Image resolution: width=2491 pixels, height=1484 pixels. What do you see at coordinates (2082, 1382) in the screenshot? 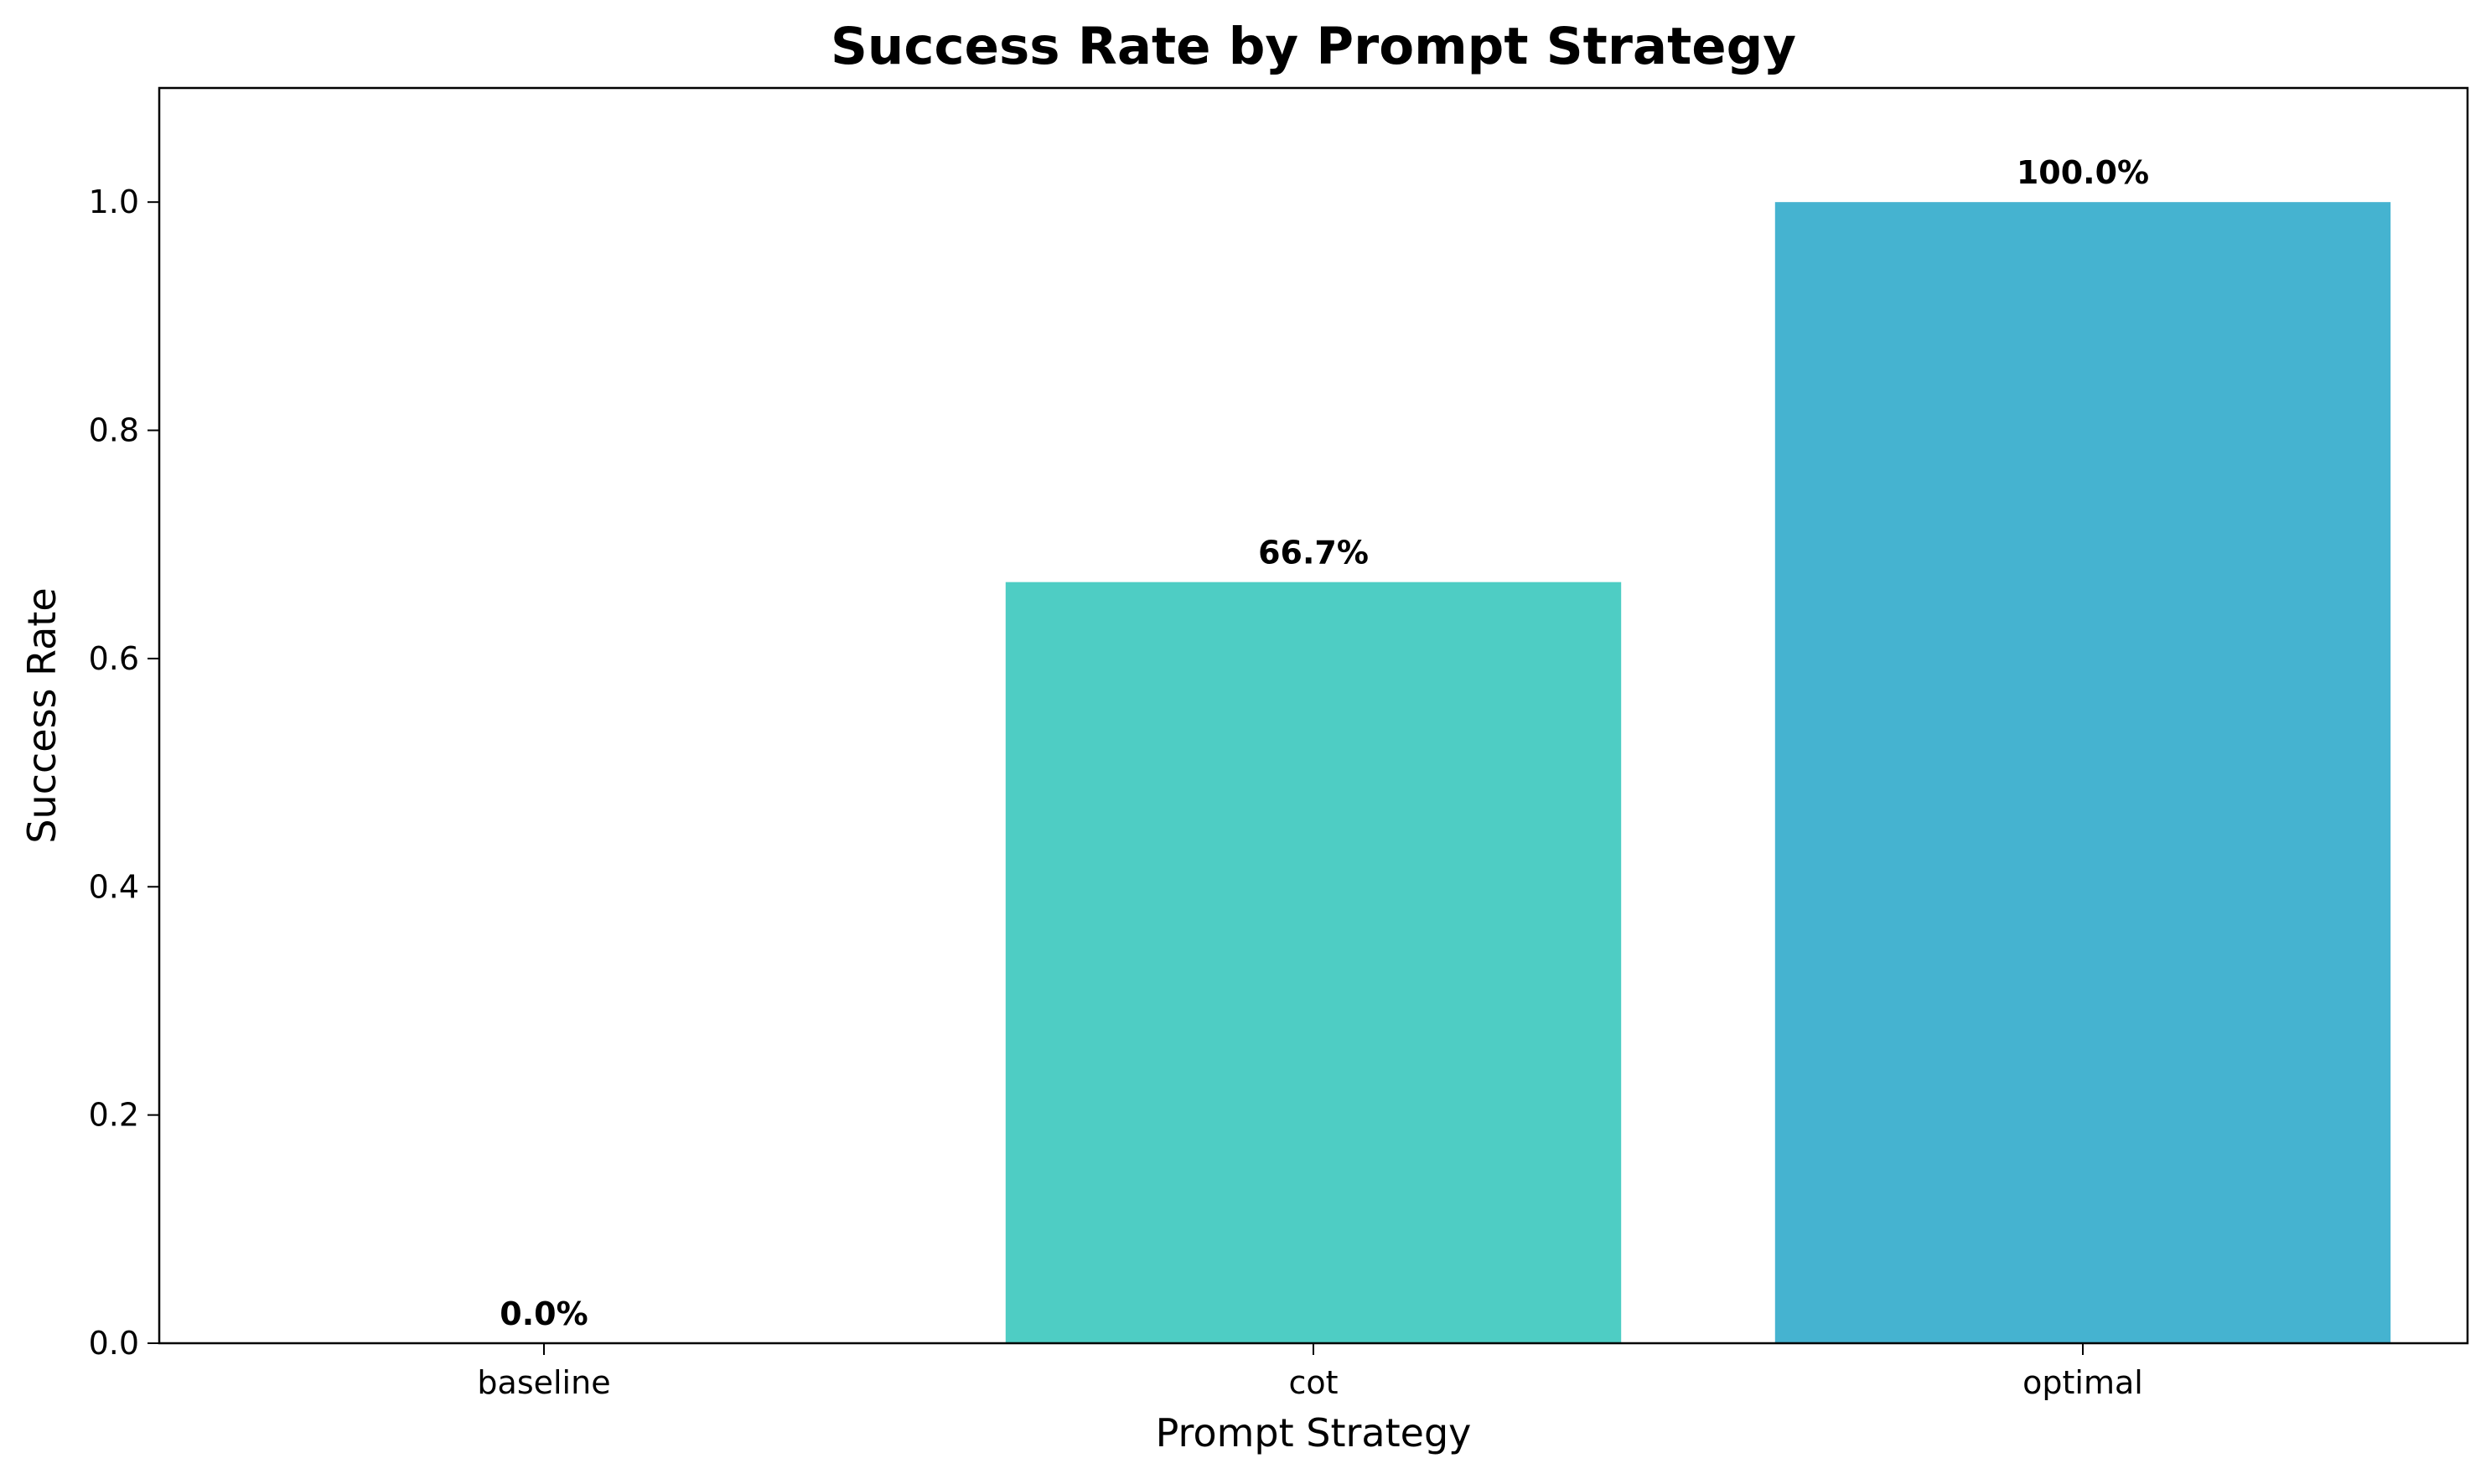
I see `x-tick-label-optimal: optimal` at bounding box center [2082, 1382].